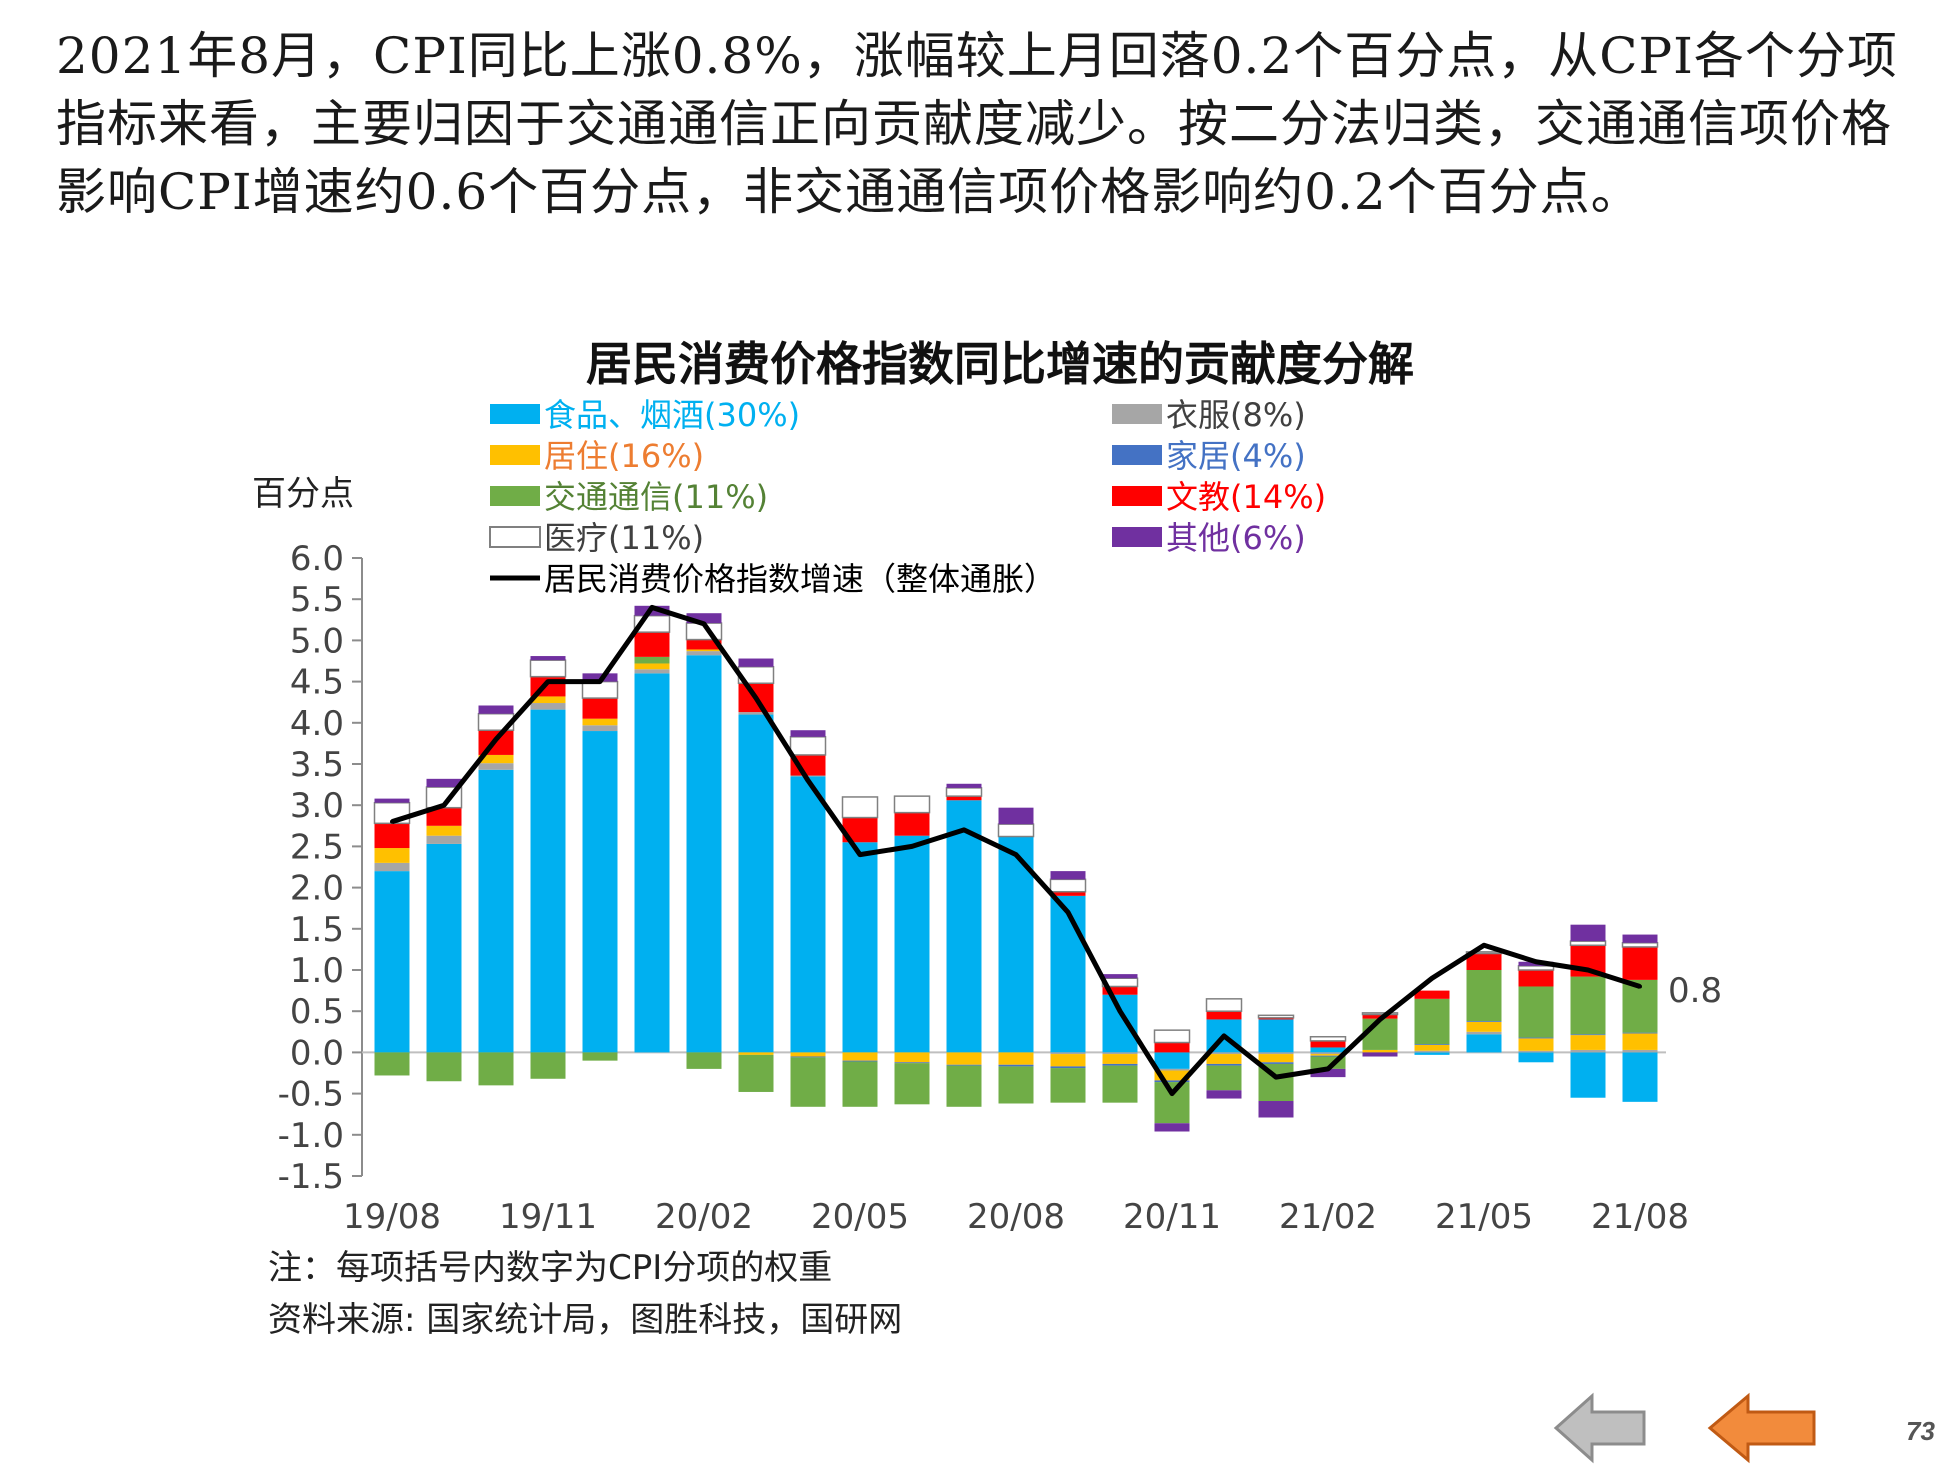  What do you see at coordinates (548, 1217) in the screenshot?
I see `x-tick-label: 19/11` at bounding box center [548, 1217].